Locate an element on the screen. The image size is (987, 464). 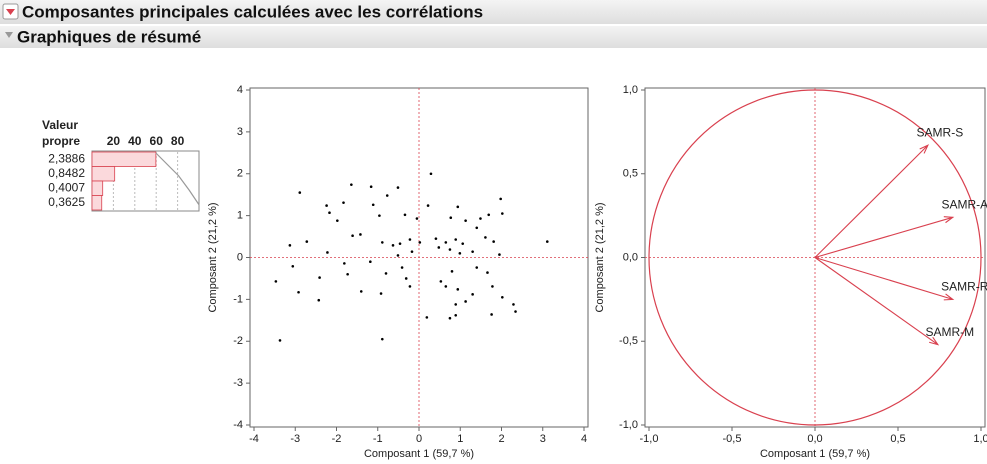
variable-label: SAMR-S is located at coordinates (940, 132).